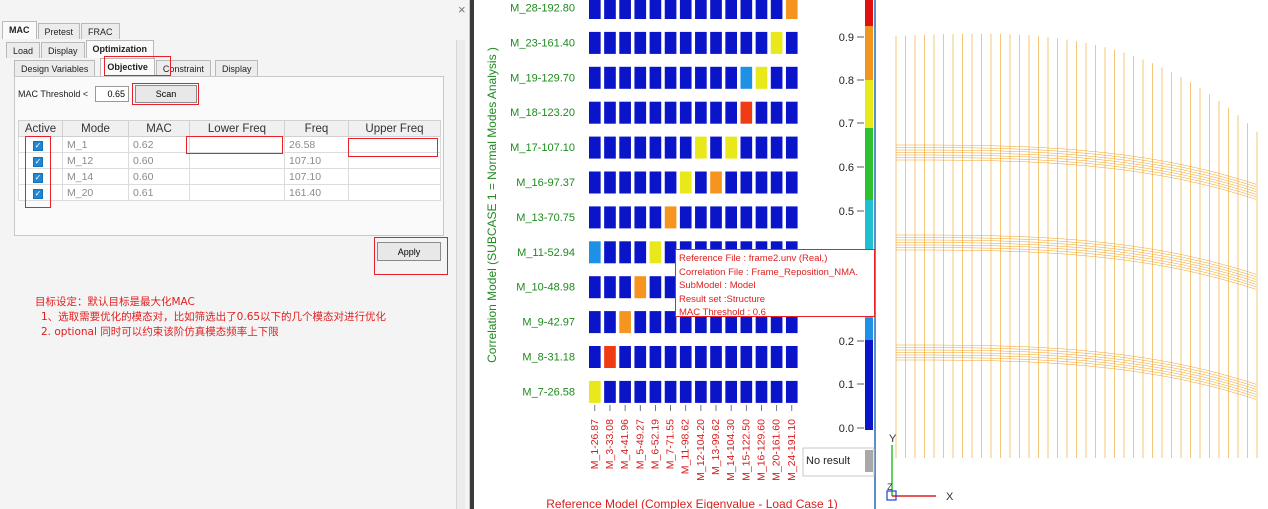 The width and height of the screenshot is (1268, 509). What do you see at coordinates (159, 192) in the screenshot?
I see `mac-cell: 0.61` at bounding box center [159, 192].